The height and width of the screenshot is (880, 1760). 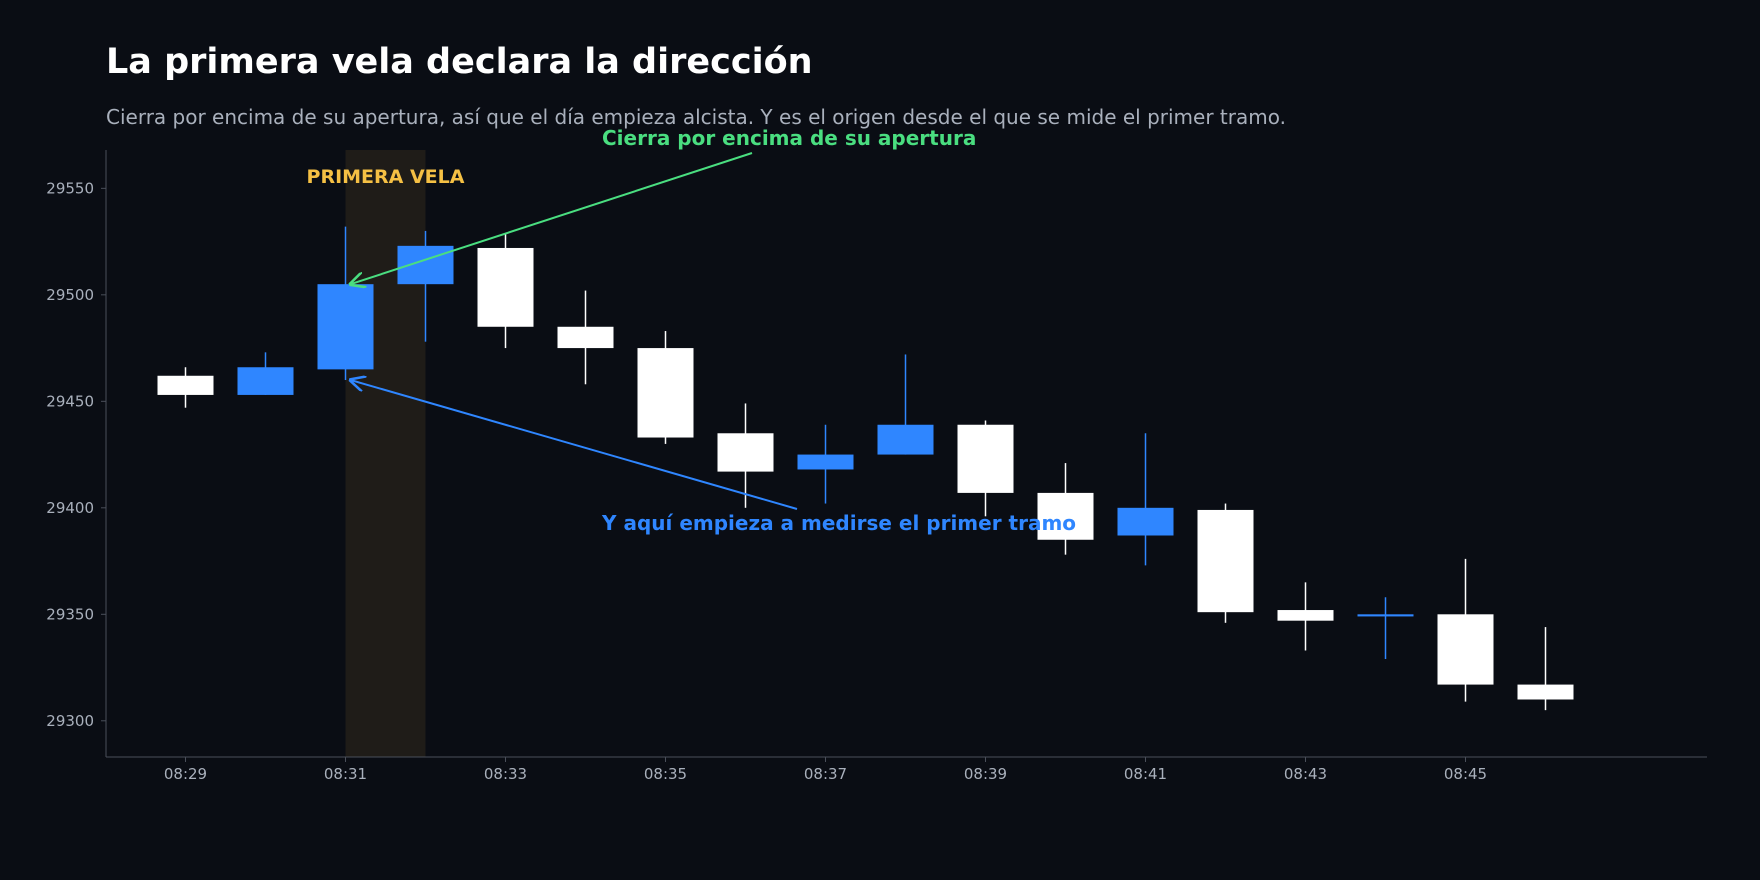 What do you see at coordinates (70, 401) in the screenshot?
I see `y-tick-label: 29450` at bounding box center [70, 401].